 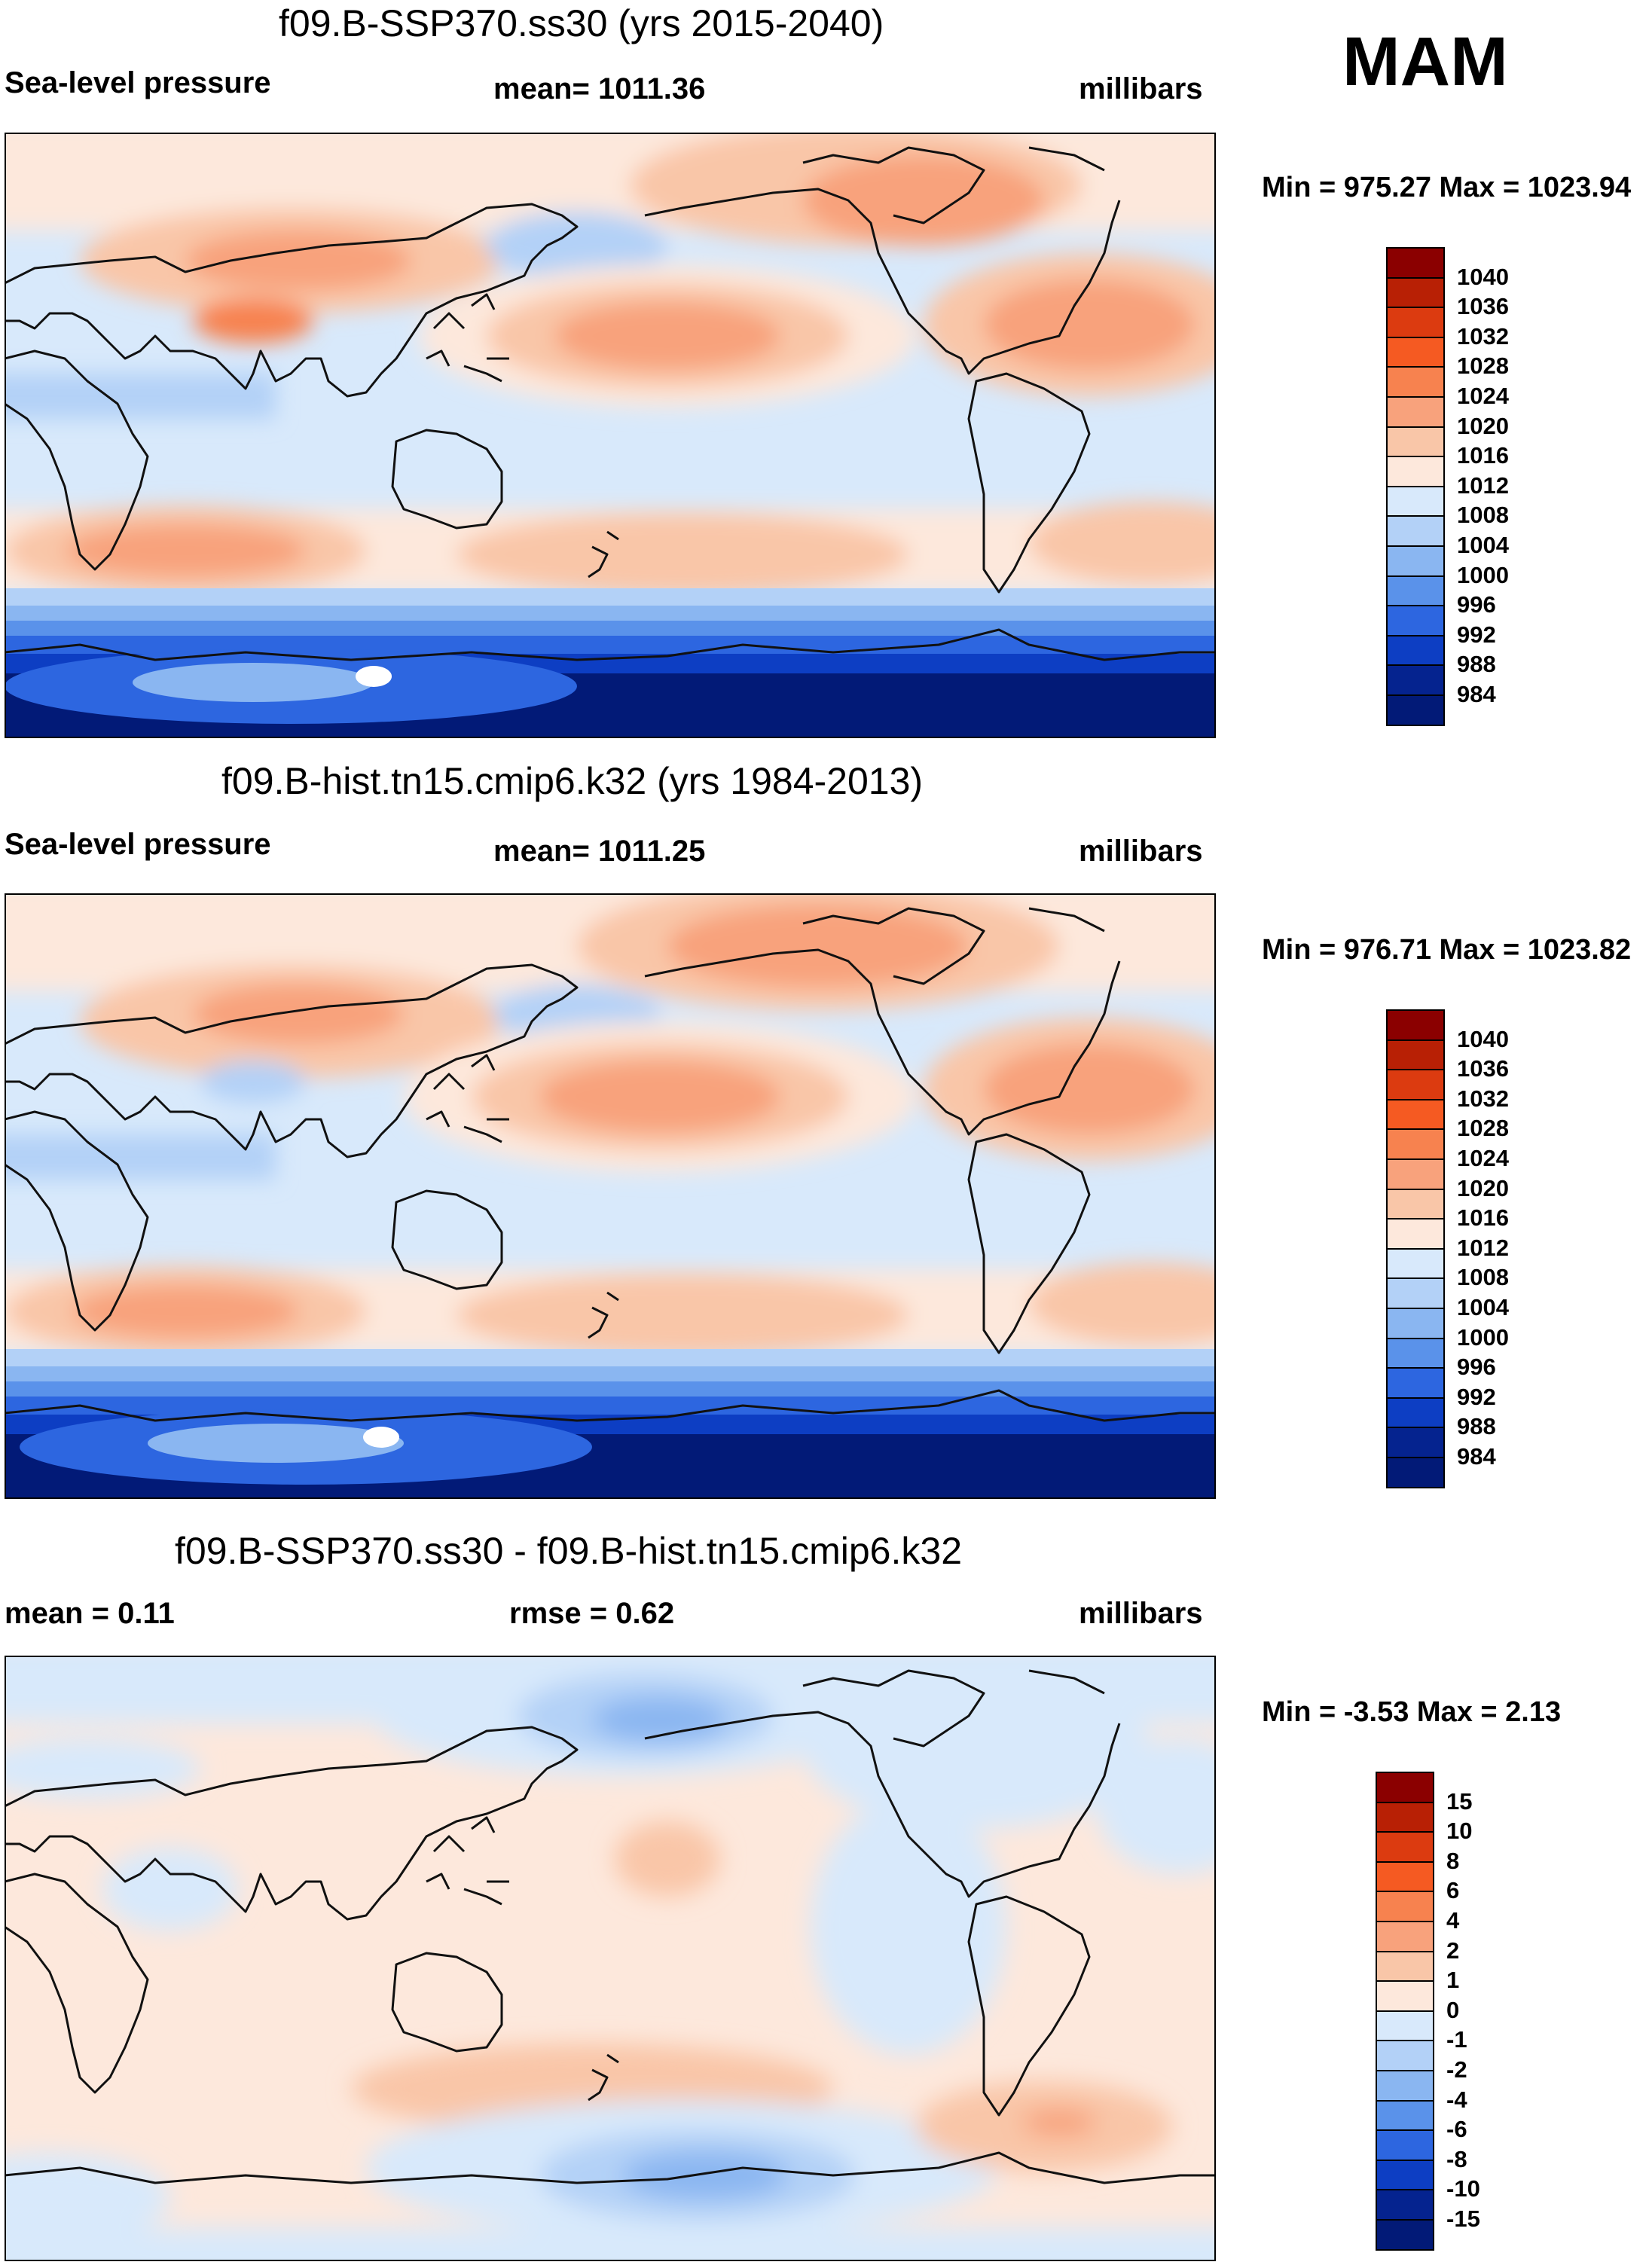 What do you see at coordinates (1463, 2218) in the screenshot?
I see `colorbar-label: -15` at bounding box center [1463, 2218].